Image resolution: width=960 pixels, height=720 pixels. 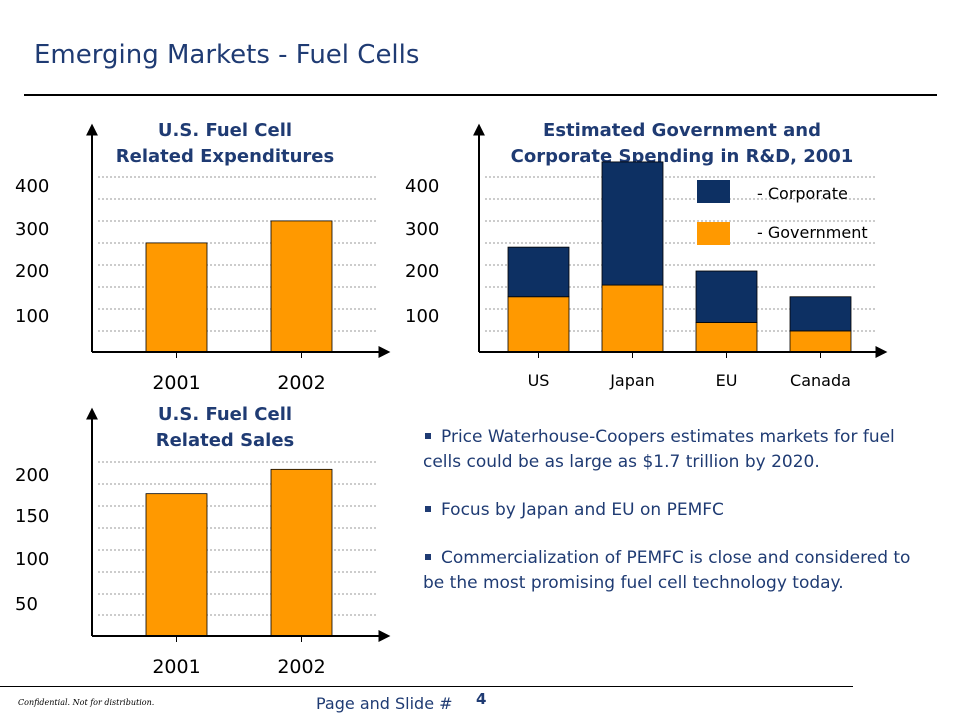 I want to click on chart-title: Estimated Government and, so click(x=682, y=130).